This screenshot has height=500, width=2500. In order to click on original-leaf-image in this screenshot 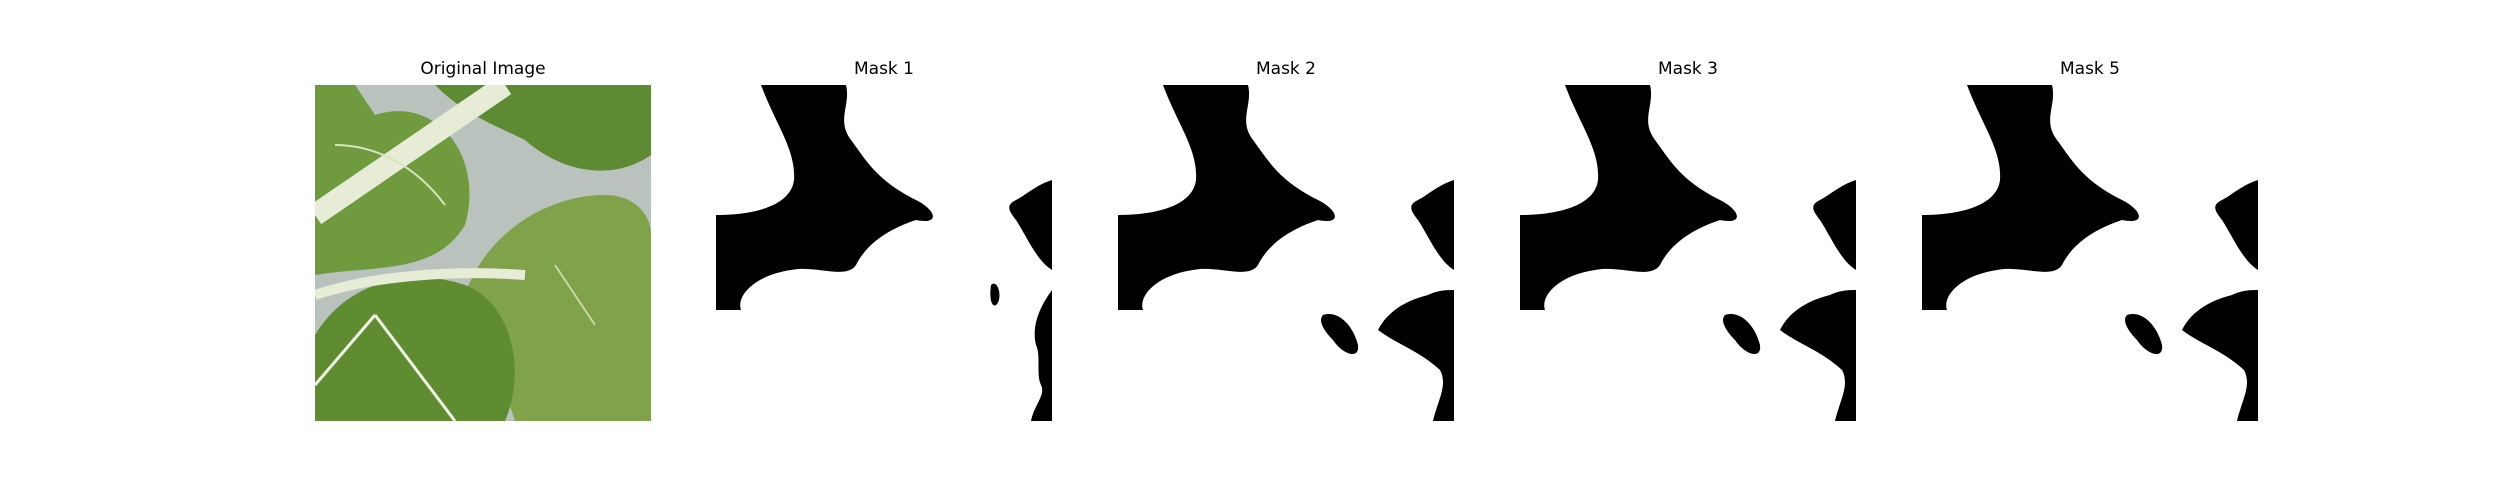, I will do `click(483, 253)`.